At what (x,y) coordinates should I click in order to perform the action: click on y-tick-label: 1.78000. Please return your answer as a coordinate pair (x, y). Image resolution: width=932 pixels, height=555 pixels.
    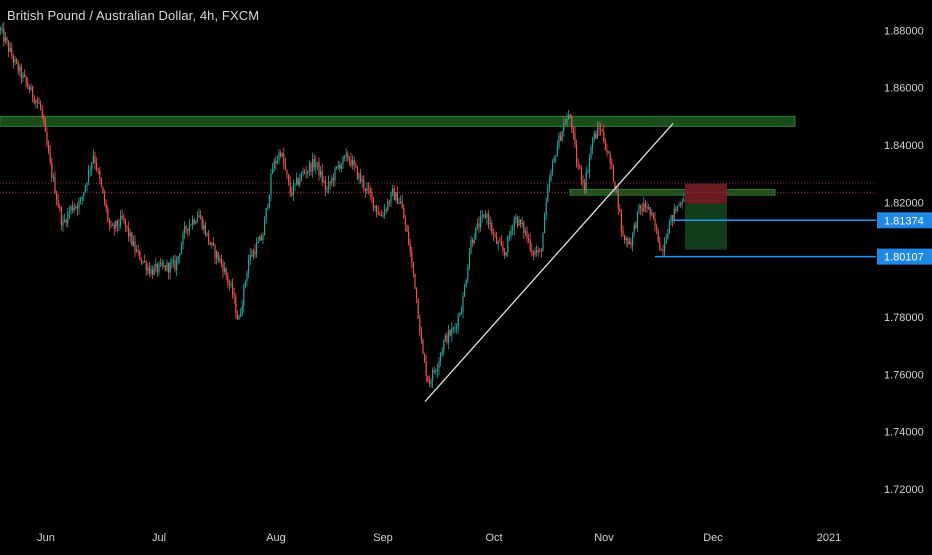
    Looking at the image, I should click on (904, 318).